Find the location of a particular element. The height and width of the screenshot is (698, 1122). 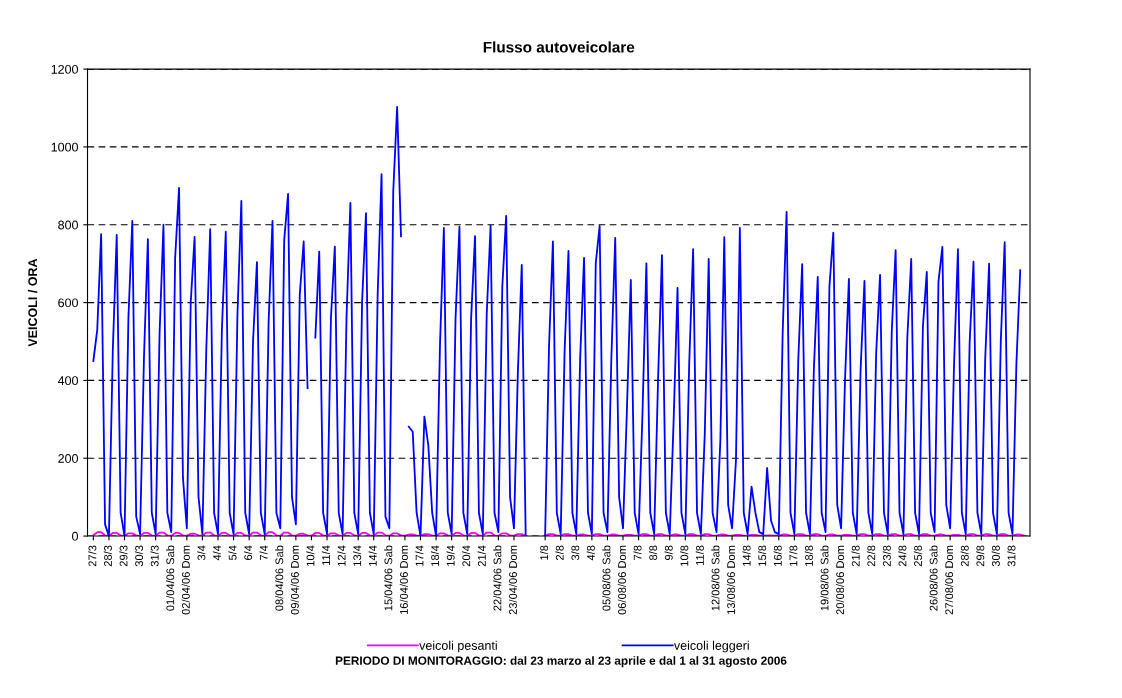

legend-label: veicoli leggeri is located at coordinates (711, 646).